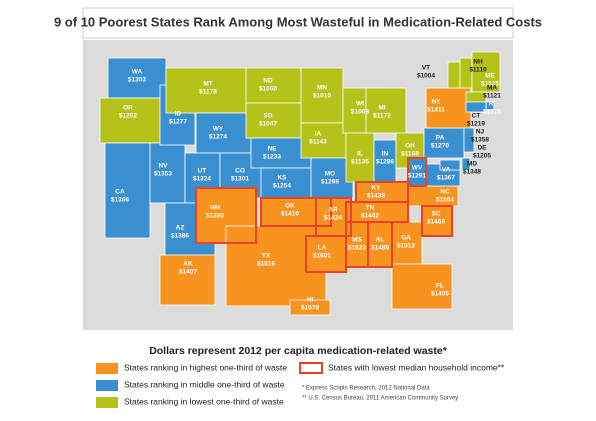 The height and width of the screenshot is (421, 596). Describe the element at coordinates (207, 84) in the screenshot. I see `state-abbr: MT` at that location.